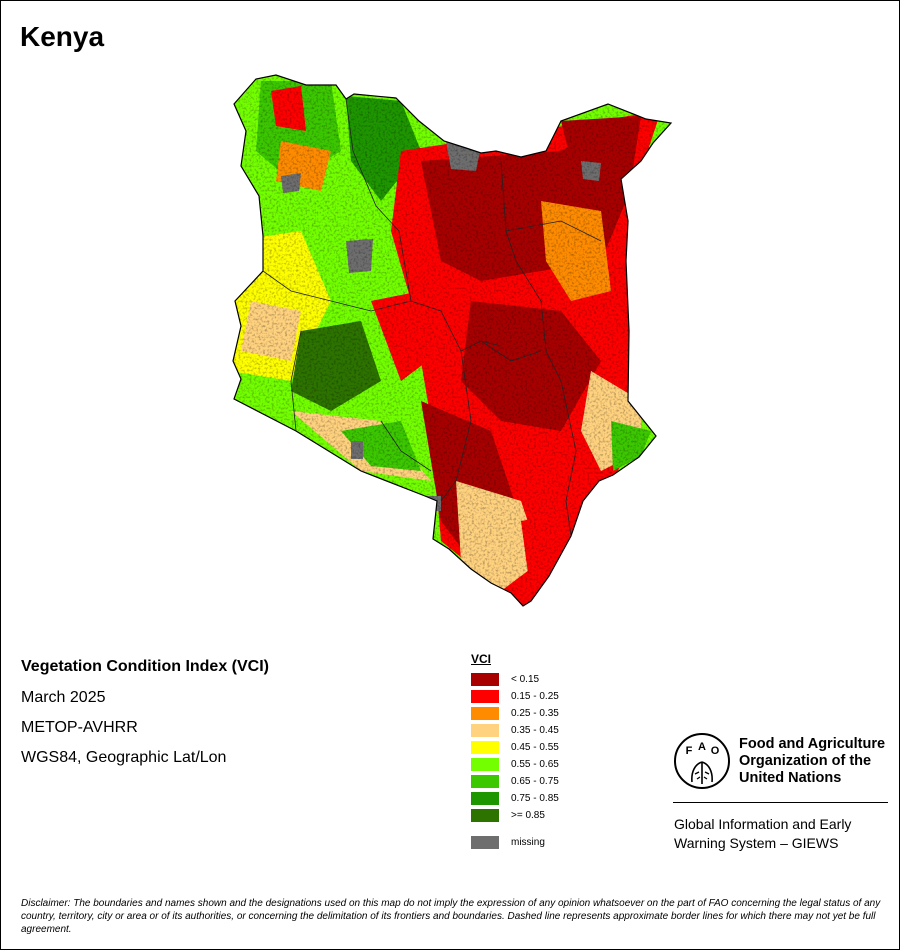 Image resolution: width=900 pixels, height=951 pixels. I want to click on legend-label: 0.45 - 0.55, so click(535, 747).